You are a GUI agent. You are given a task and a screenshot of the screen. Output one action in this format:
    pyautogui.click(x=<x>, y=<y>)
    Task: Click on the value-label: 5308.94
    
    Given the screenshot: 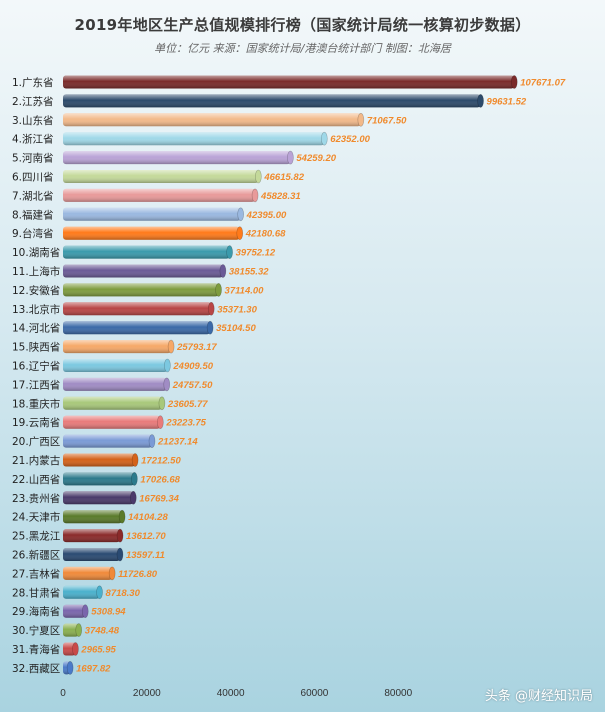 What is the action you would take?
    pyautogui.click(x=108, y=612)
    